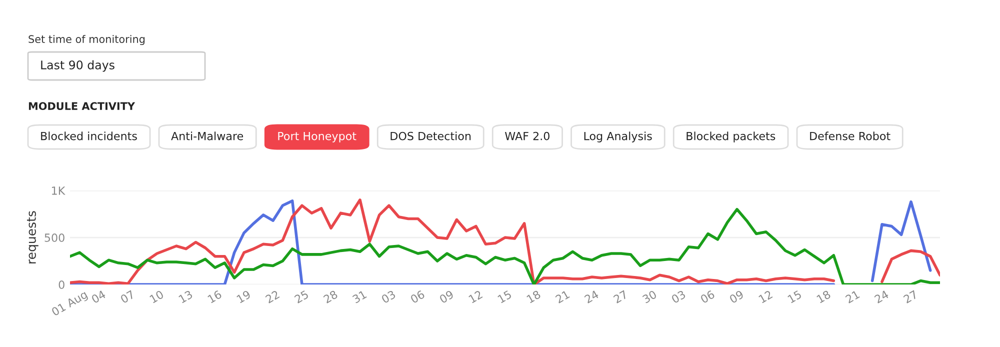 This screenshot has height=347, width=1000. What do you see at coordinates (650, 297) in the screenshot?
I see `x-tick-label: 30` at bounding box center [650, 297].